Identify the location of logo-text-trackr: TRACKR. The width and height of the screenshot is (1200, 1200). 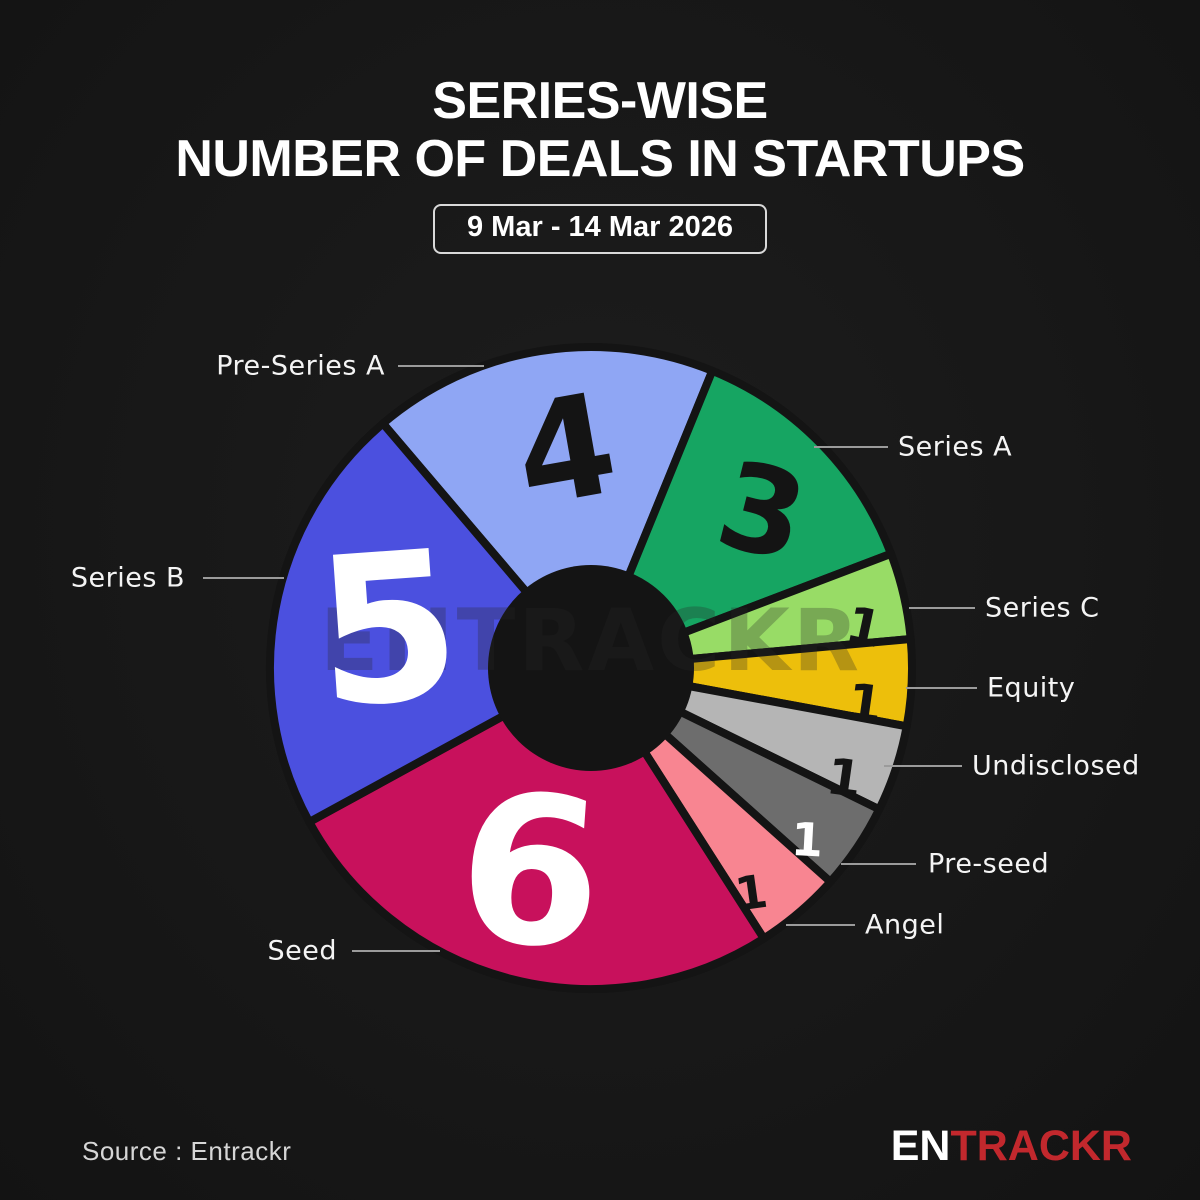
(1041, 1146).